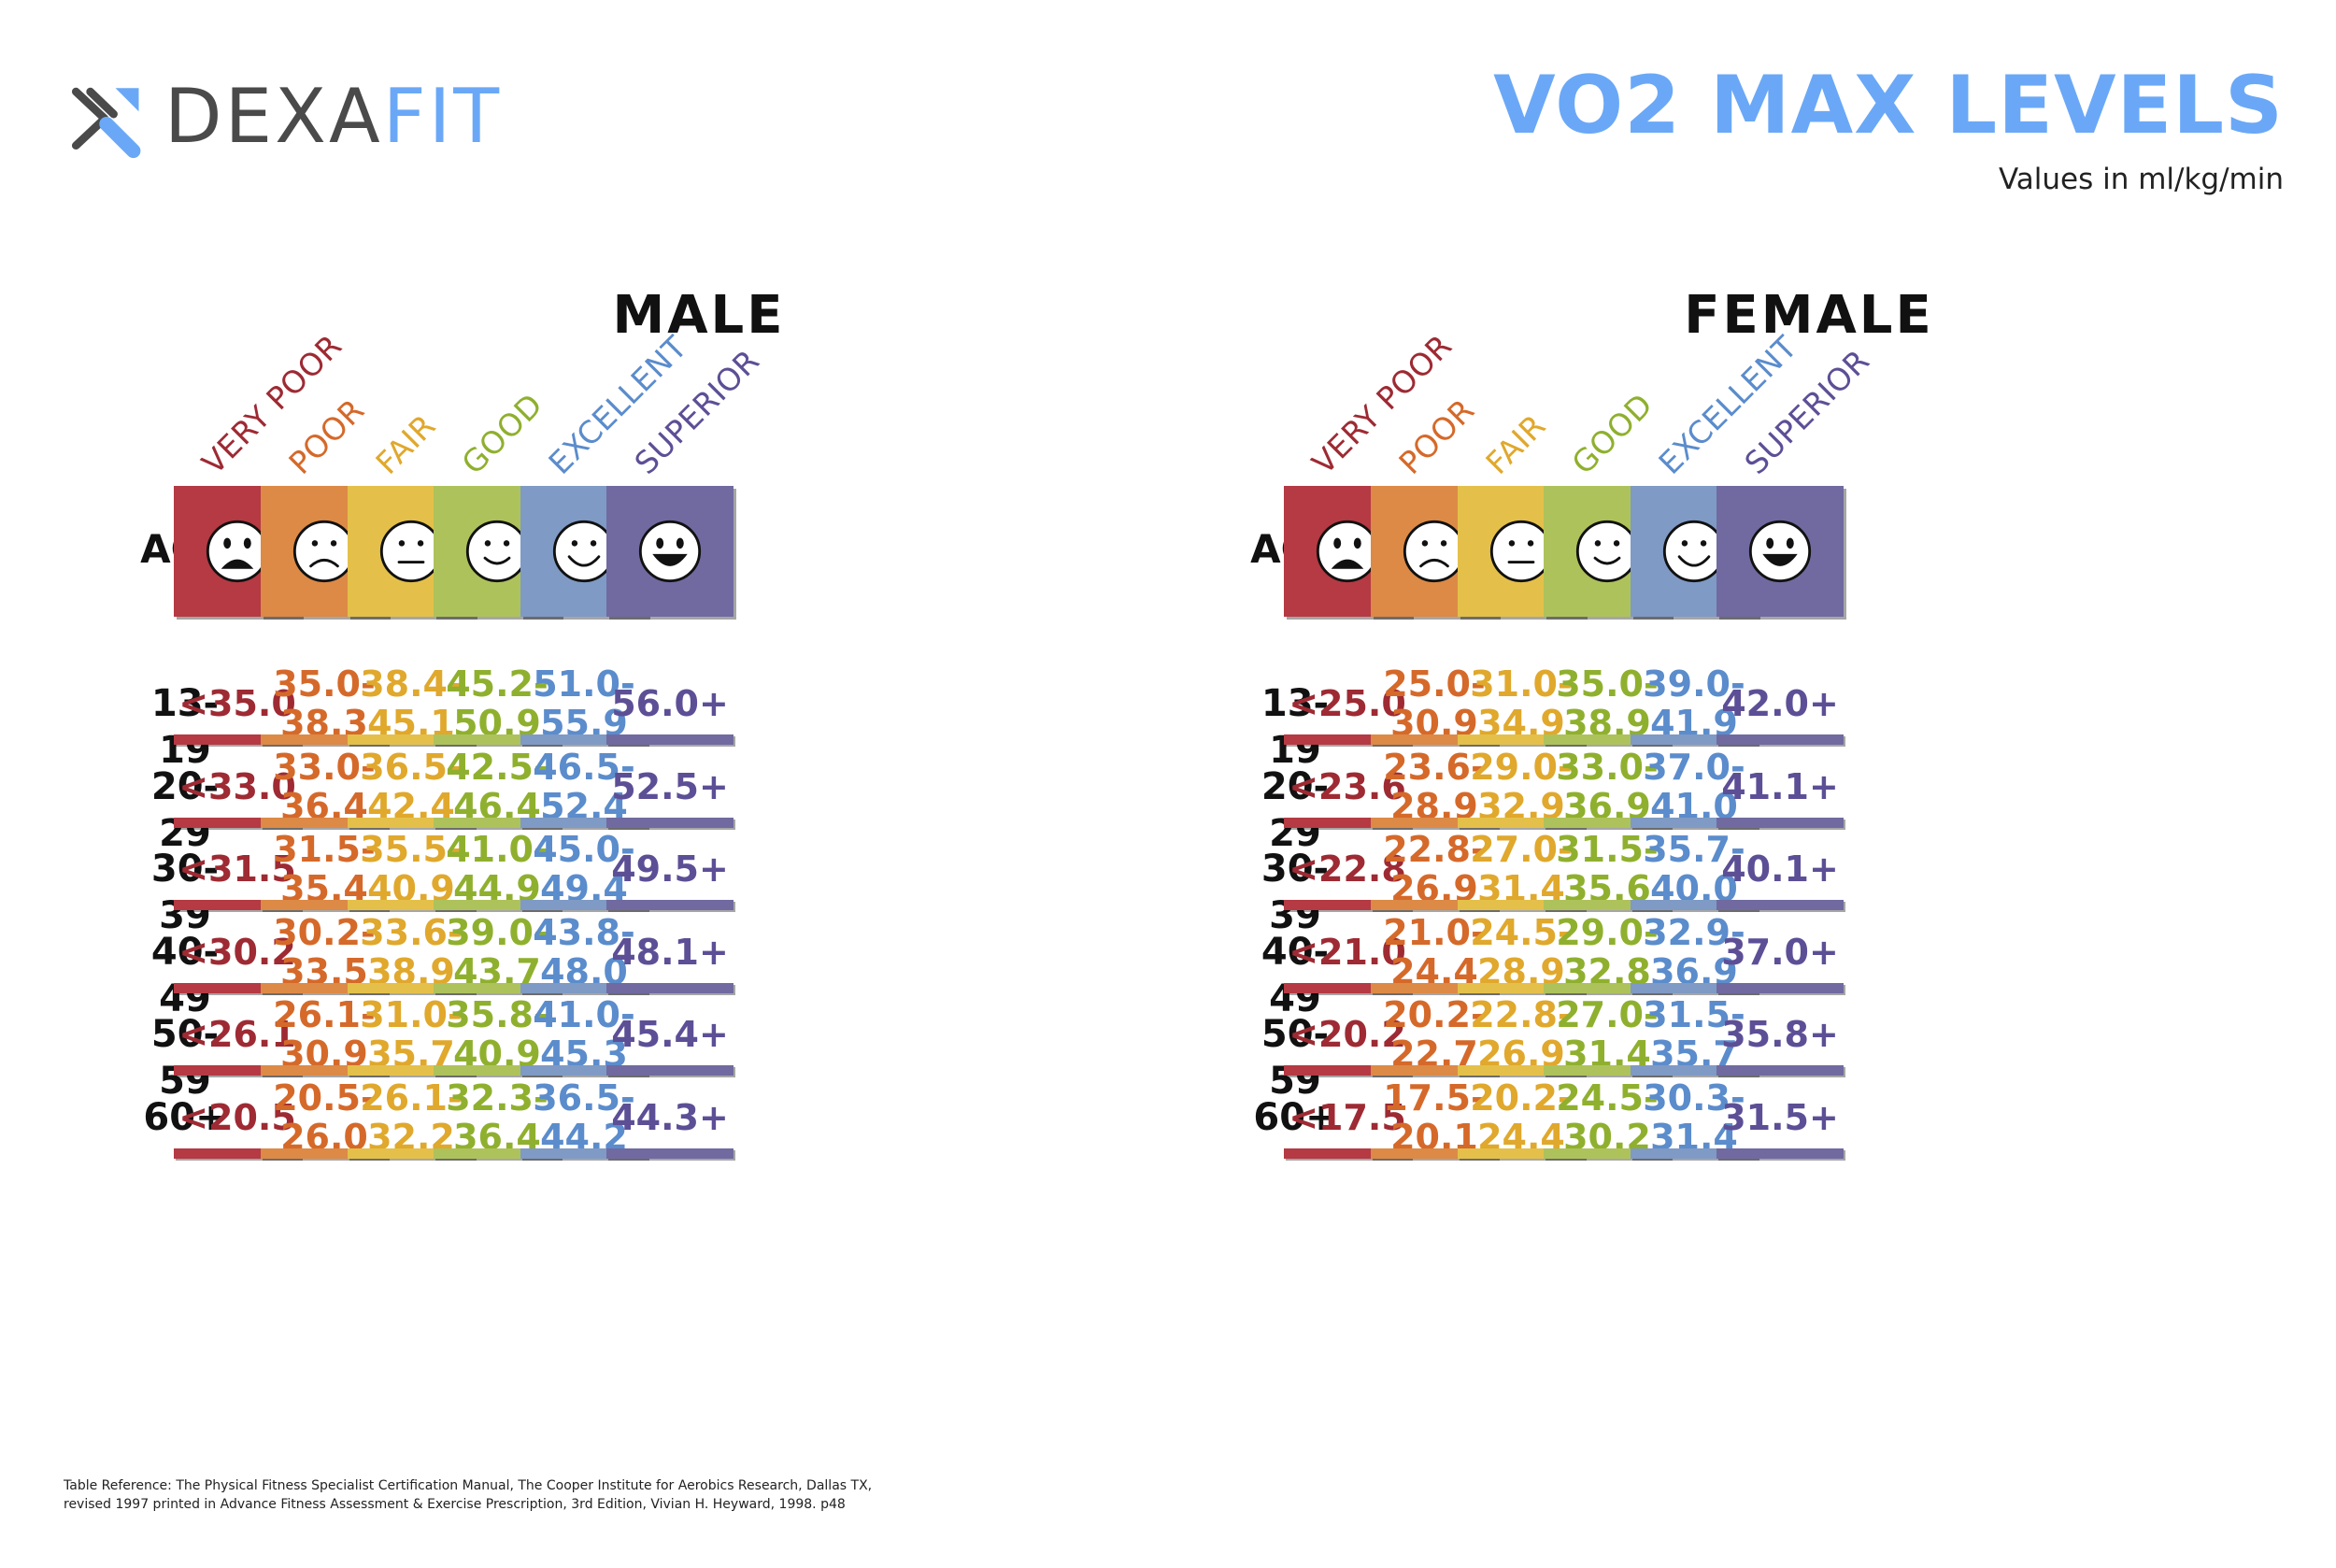 This screenshot has height=1568, width=2336. I want to click on gender-title: FEMALE, so click(1809, 316).